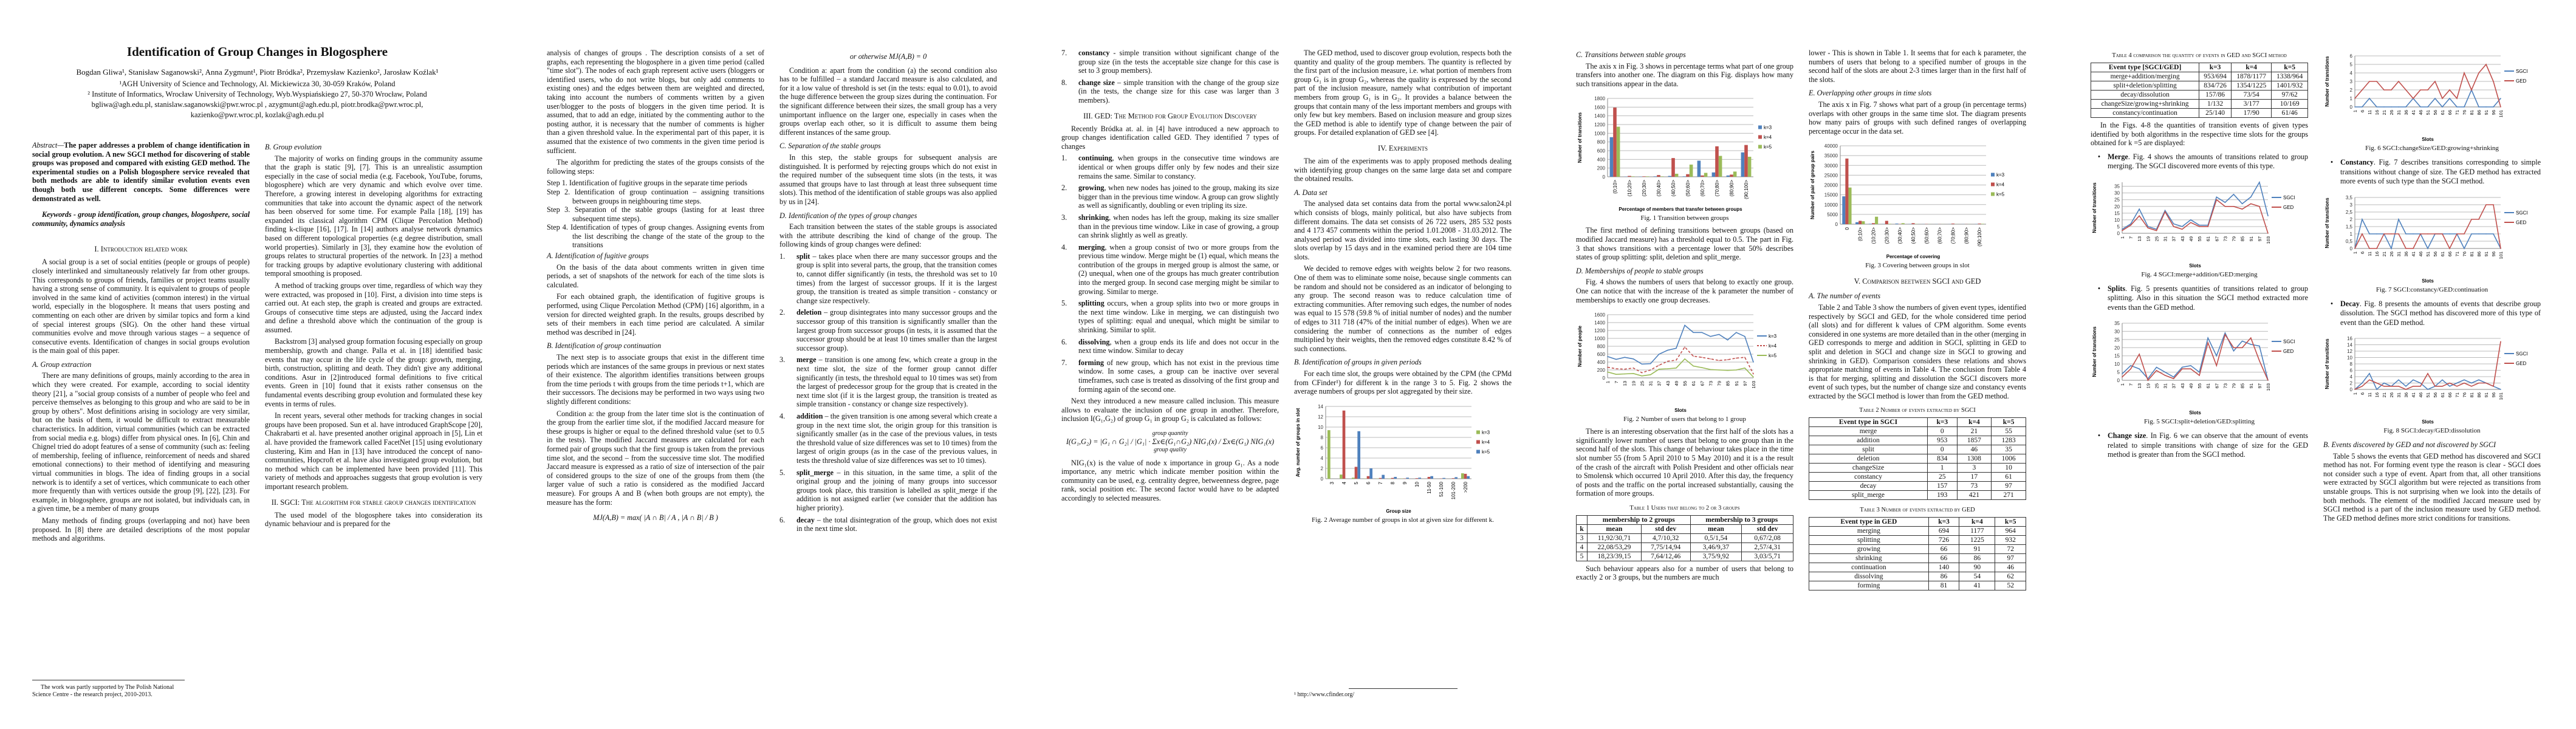 Image resolution: width=2576 pixels, height=729 pixels. I want to click on table-cell: 66, so click(1944, 550).